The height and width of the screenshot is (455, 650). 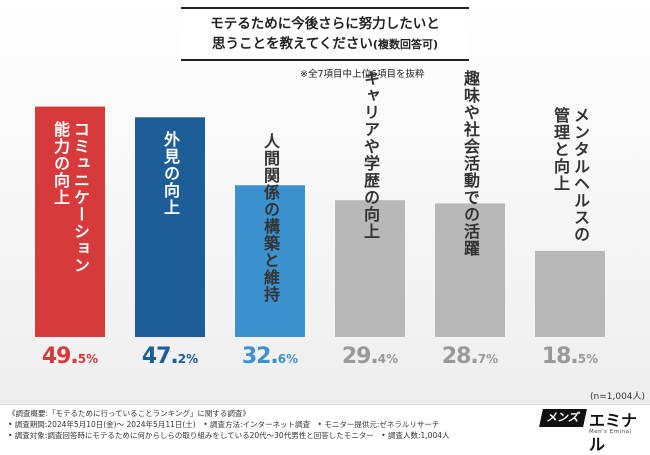 I want to click on value-label-3: 32.6%, so click(x=270, y=358).